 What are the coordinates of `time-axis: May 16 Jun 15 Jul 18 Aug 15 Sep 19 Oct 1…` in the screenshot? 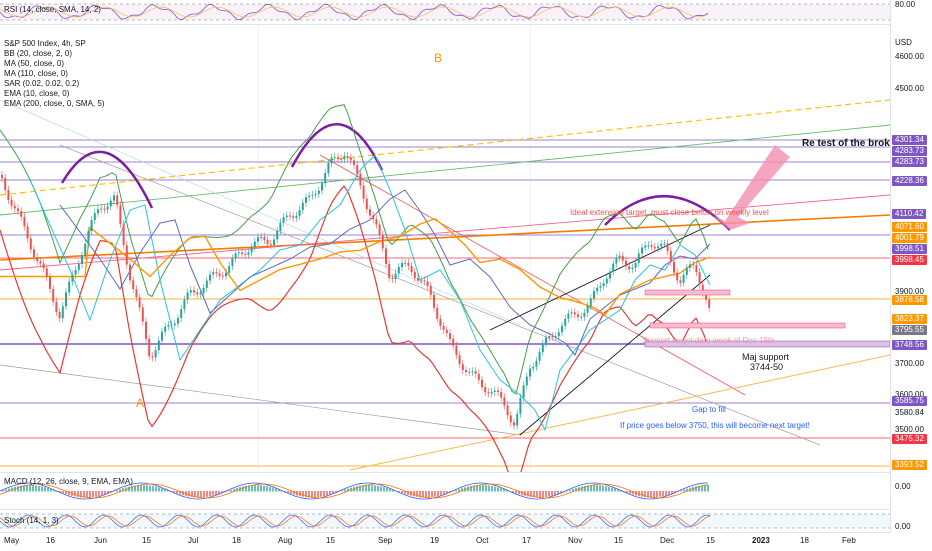 It's located at (445, 541).